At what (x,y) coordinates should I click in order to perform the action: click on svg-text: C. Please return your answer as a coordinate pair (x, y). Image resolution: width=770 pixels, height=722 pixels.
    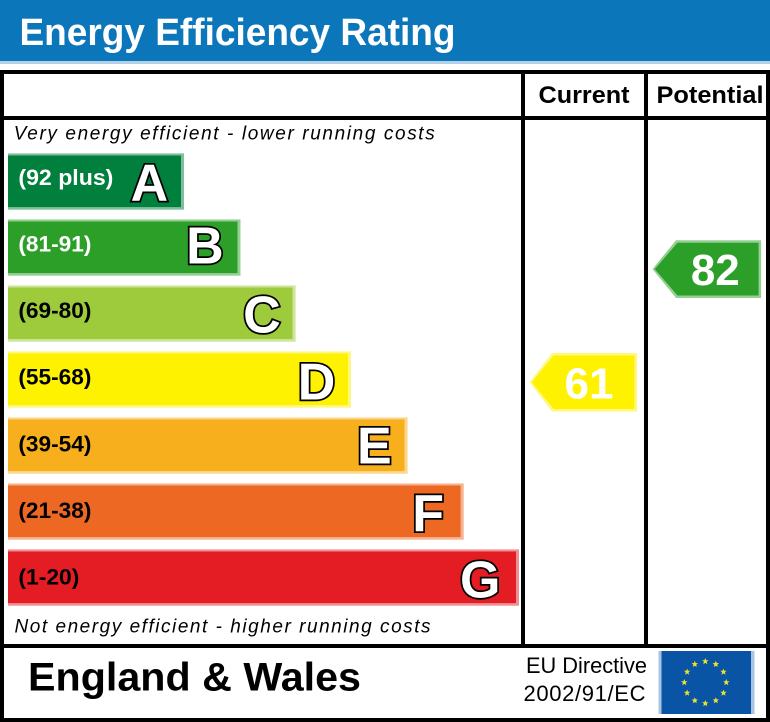
    Looking at the image, I should click on (262, 315).